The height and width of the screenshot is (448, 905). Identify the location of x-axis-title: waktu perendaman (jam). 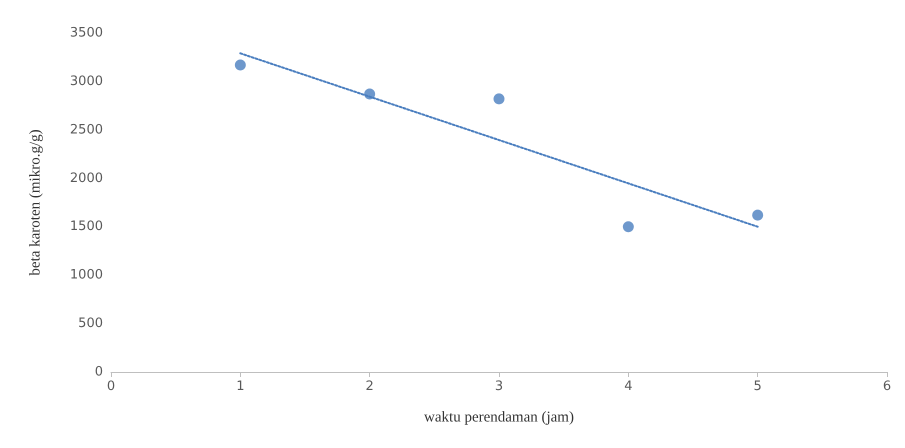
(499, 418).